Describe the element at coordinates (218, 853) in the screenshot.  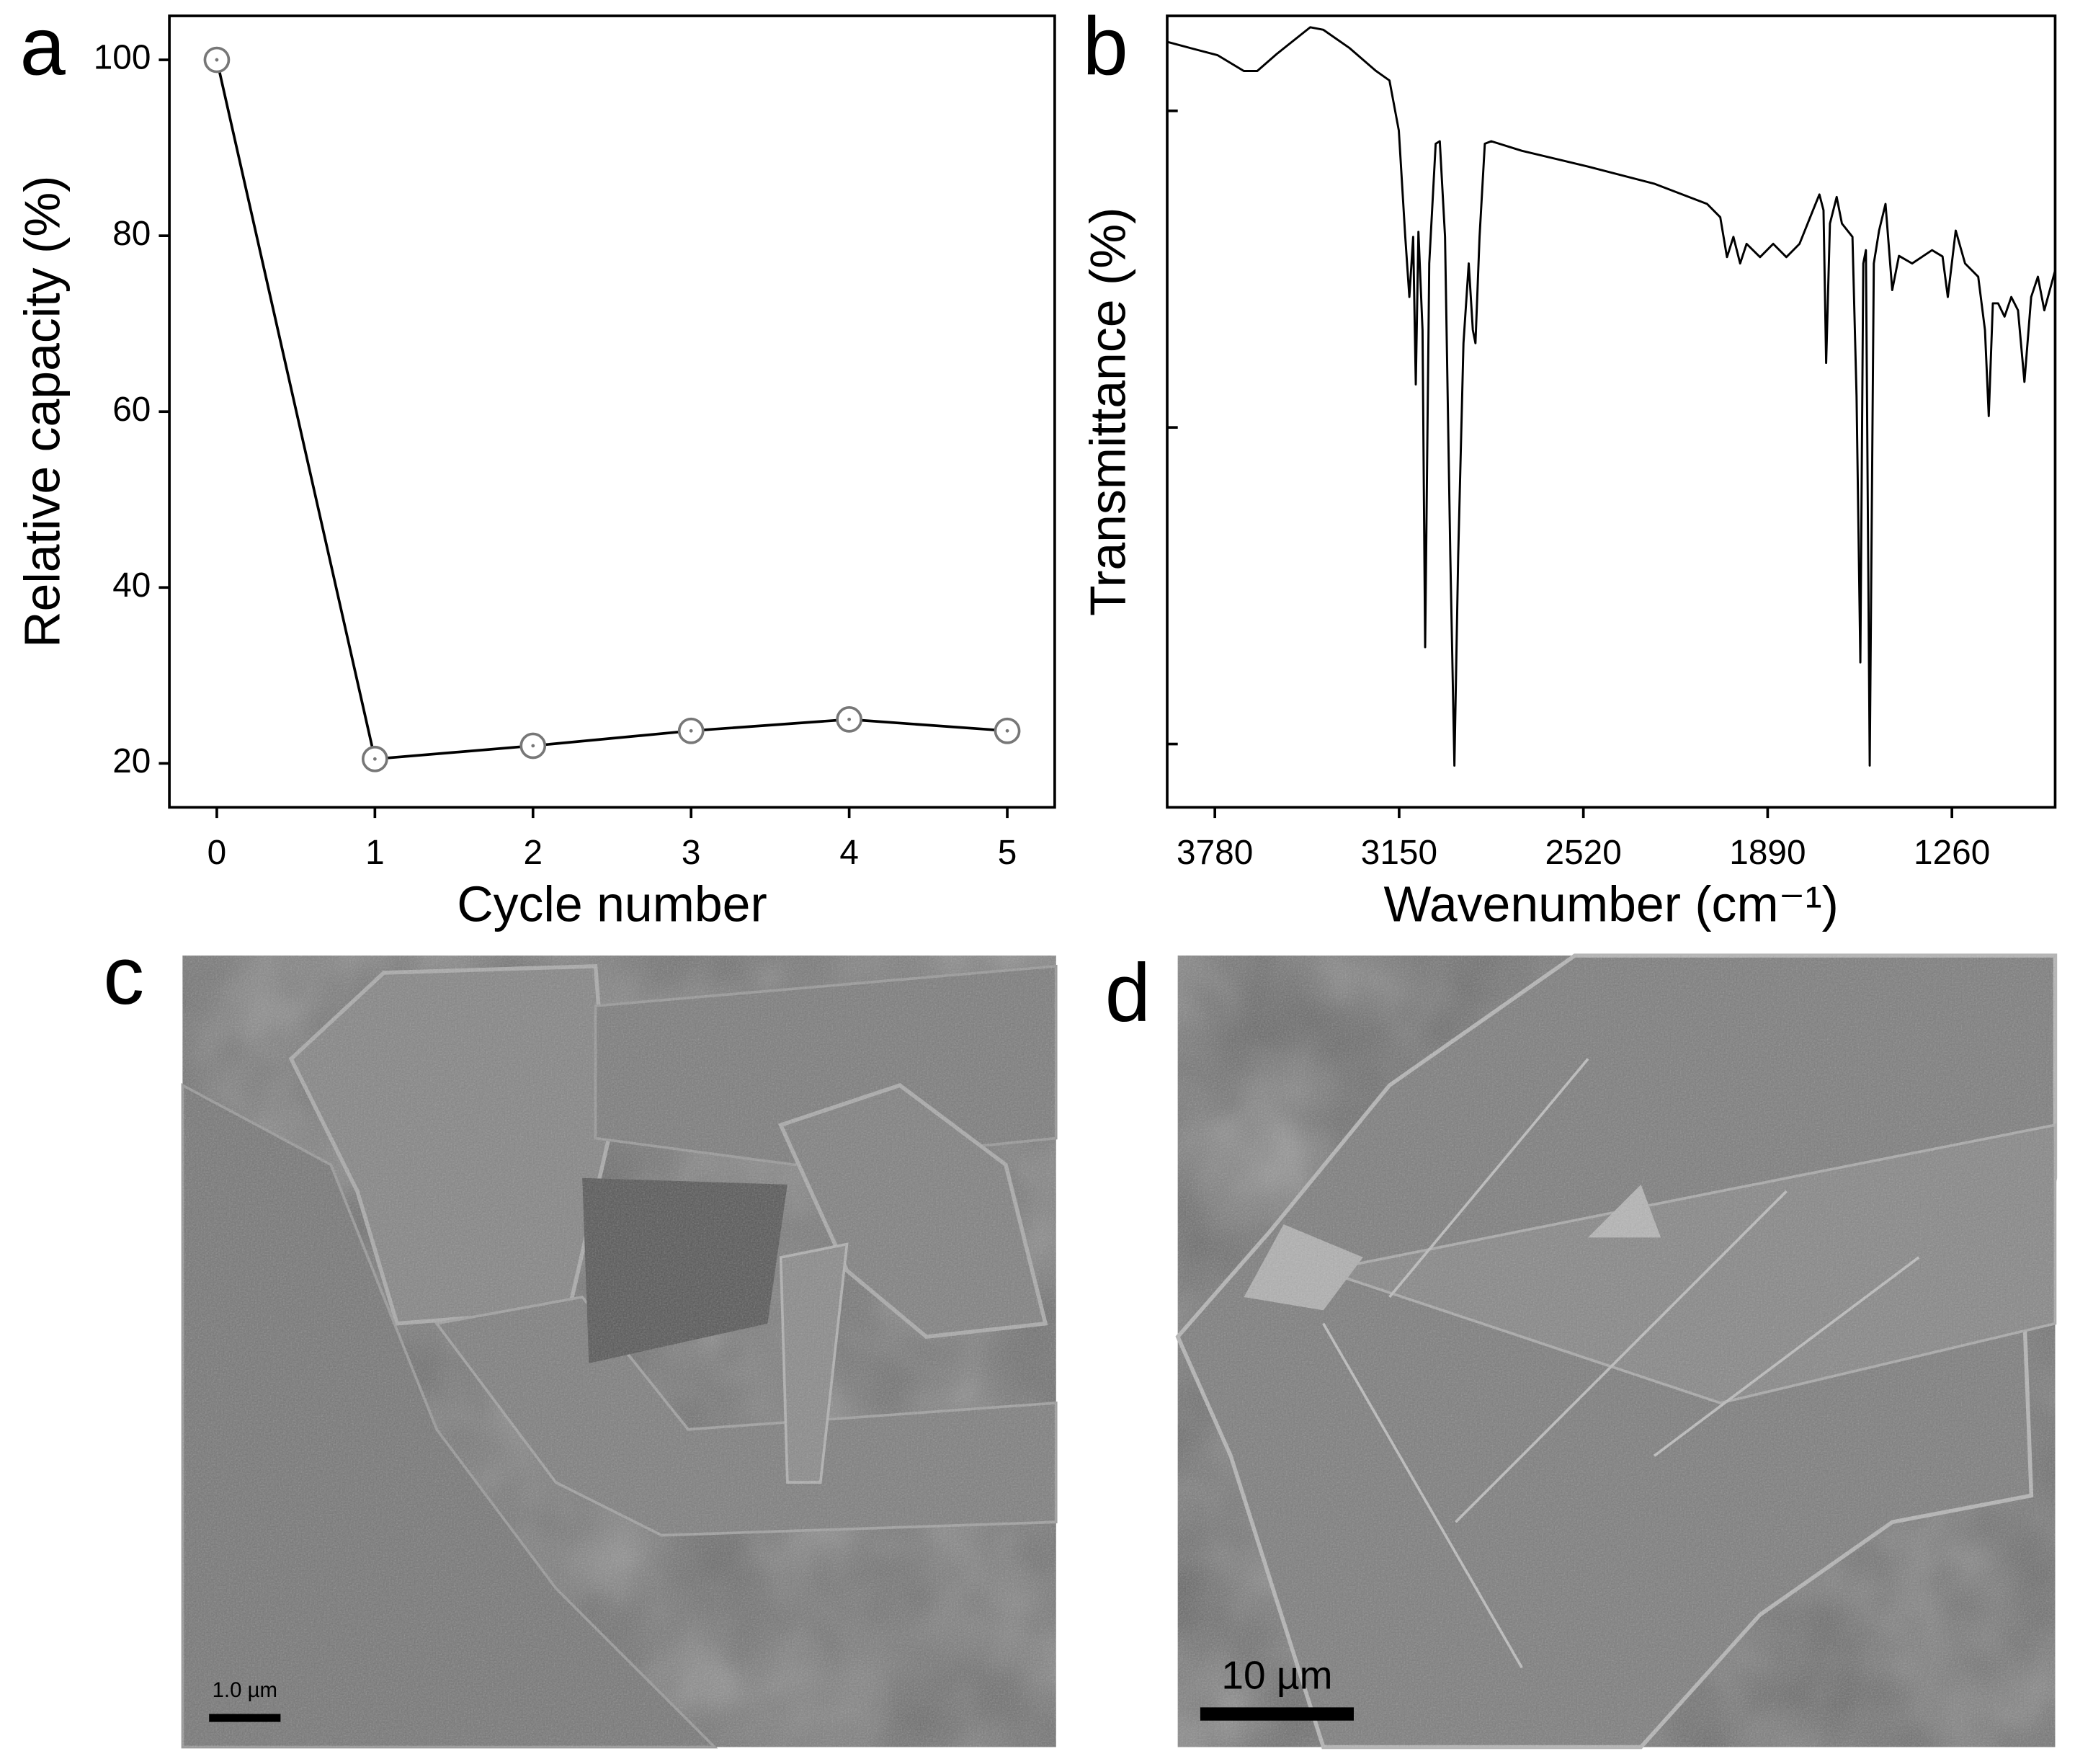
I see `x-tick-label: 0` at that location.